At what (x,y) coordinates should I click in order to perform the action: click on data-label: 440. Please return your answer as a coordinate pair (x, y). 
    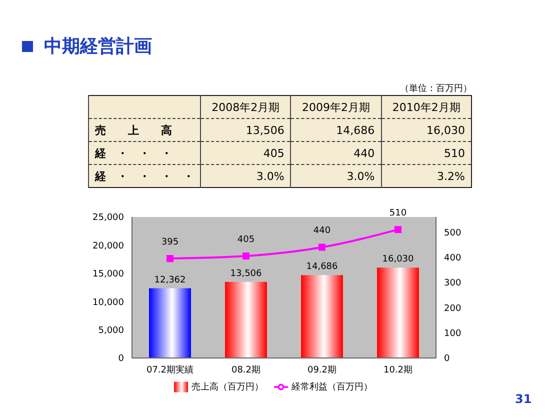
    Looking at the image, I should click on (322, 231).